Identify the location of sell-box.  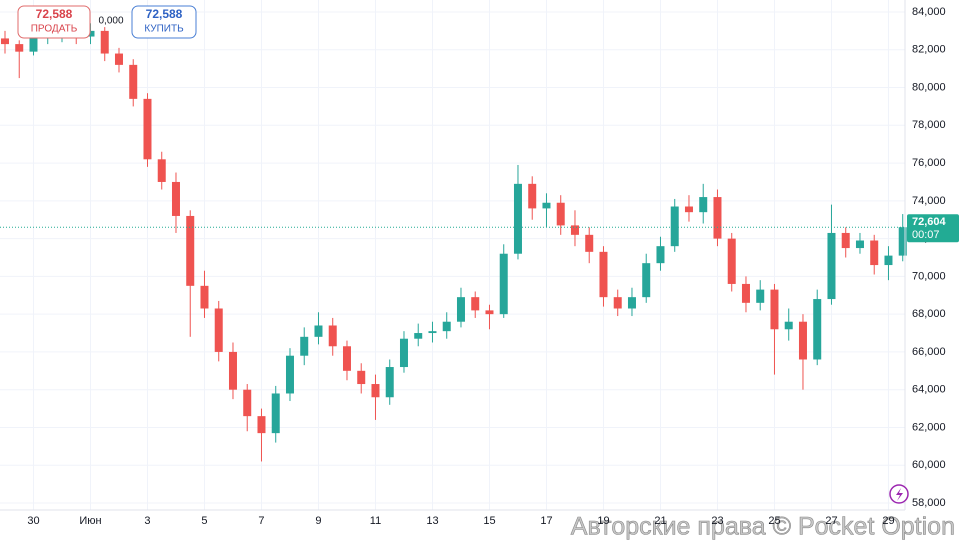
(54, 22).